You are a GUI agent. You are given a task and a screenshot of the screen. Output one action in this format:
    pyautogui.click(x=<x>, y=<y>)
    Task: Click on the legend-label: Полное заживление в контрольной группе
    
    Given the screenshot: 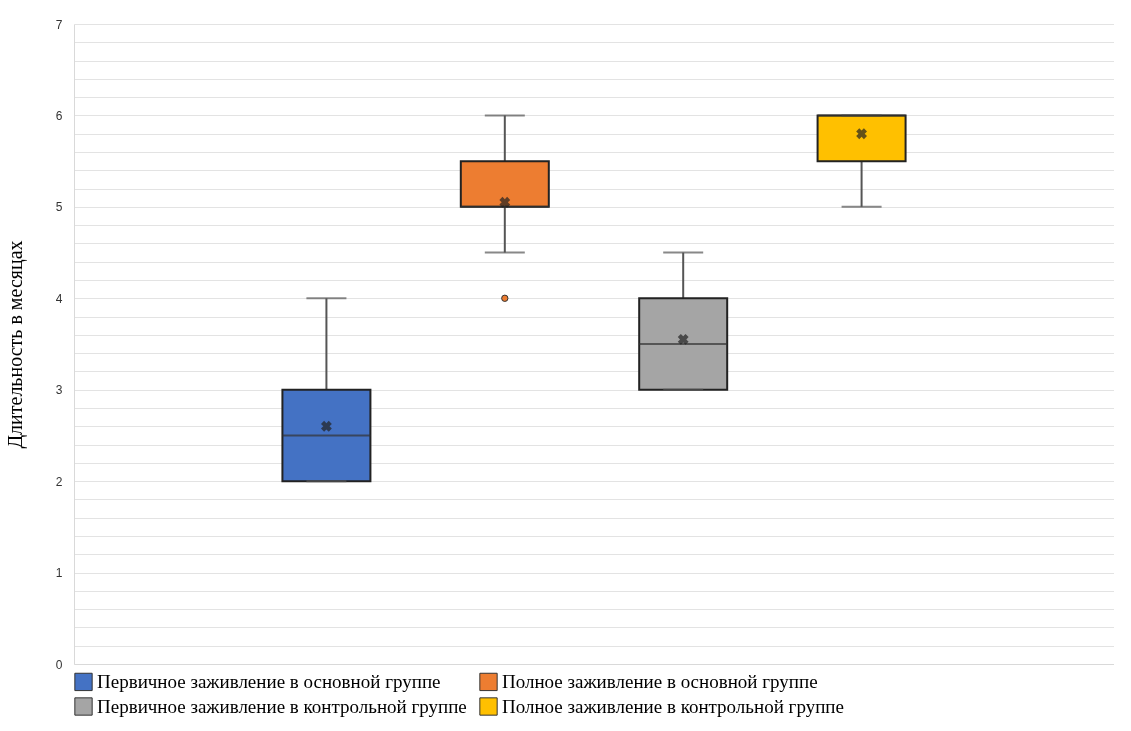 What is the action you would take?
    pyautogui.click(x=673, y=706)
    